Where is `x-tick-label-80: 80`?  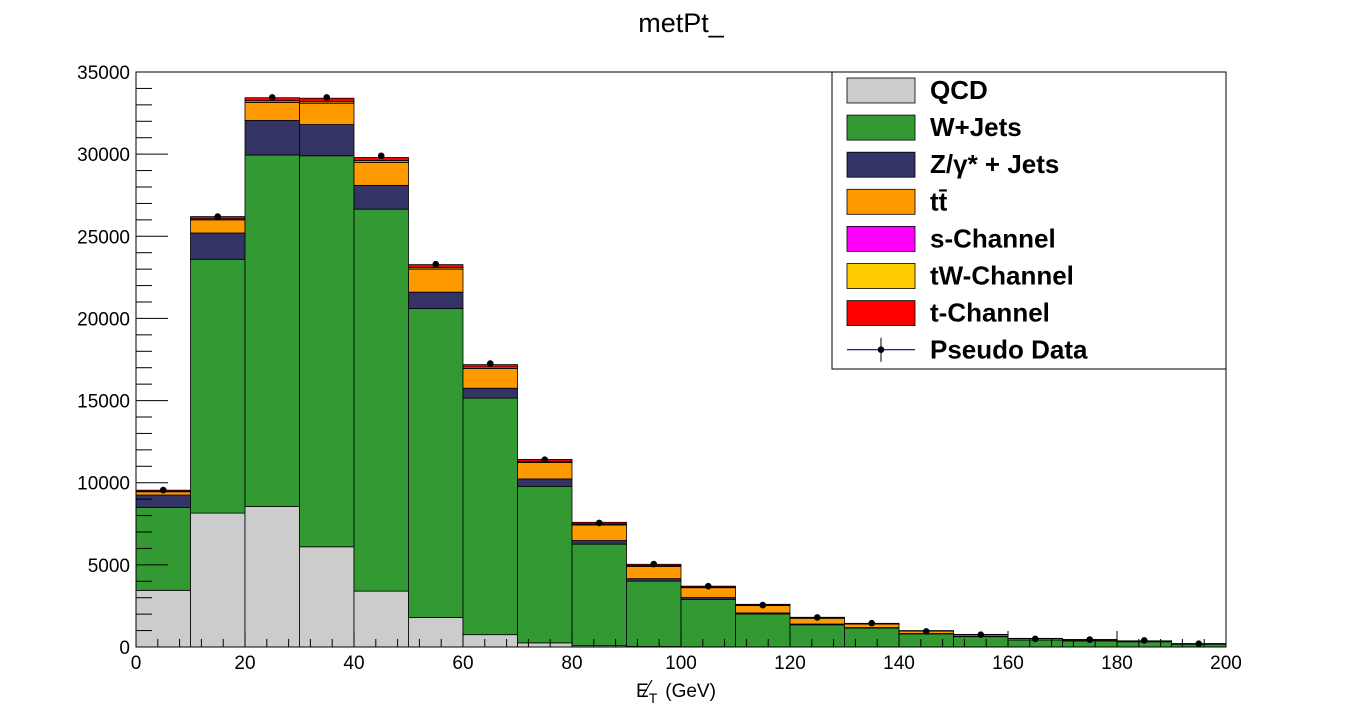 x-tick-label-80: 80 is located at coordinates (571, 663).